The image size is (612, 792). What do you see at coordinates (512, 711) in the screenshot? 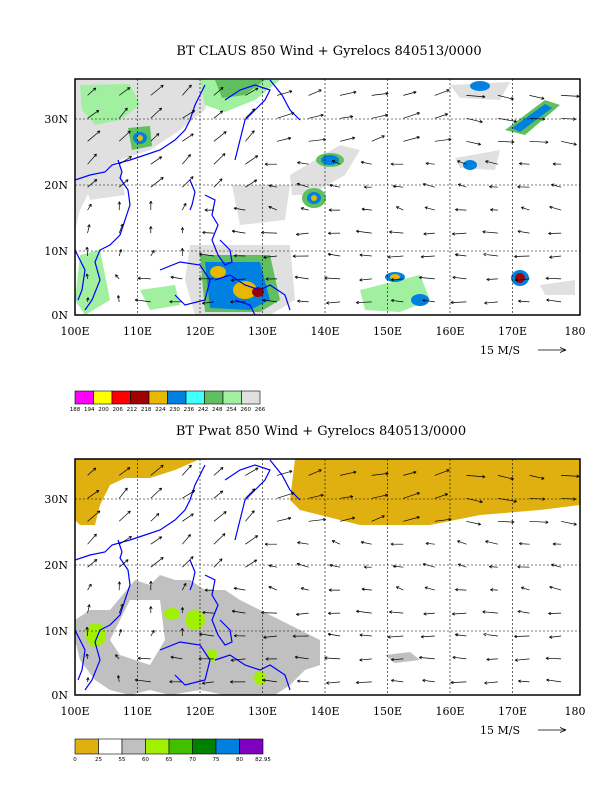
I see `x-tick-label: 170E` at bounding box center [512, 711].